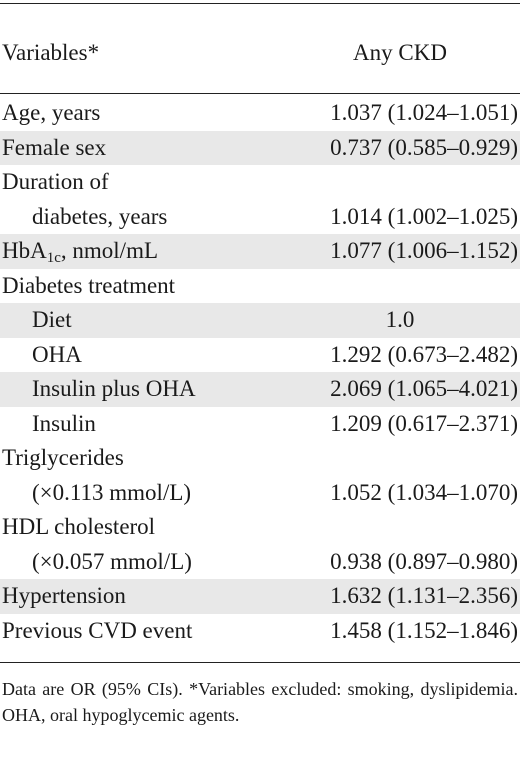 The height and width of the screenshot is (760, 520). Describe the element at coordinates (424, 216) in the screenshot. I see `row-value: 1.014 (1.002–1.025)` at that location.